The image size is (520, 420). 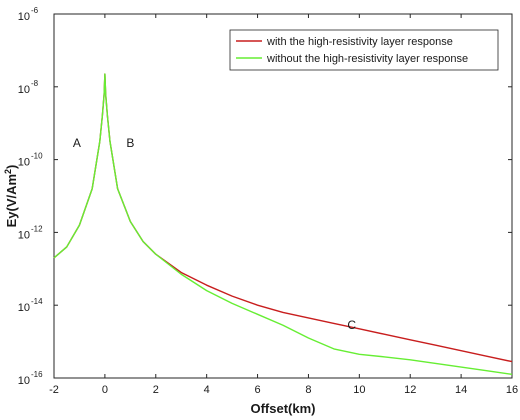 What do you see at coordinates (130, 143) in the screenshot?
I see `annotation-b: B` at bounding box center [130, 143].